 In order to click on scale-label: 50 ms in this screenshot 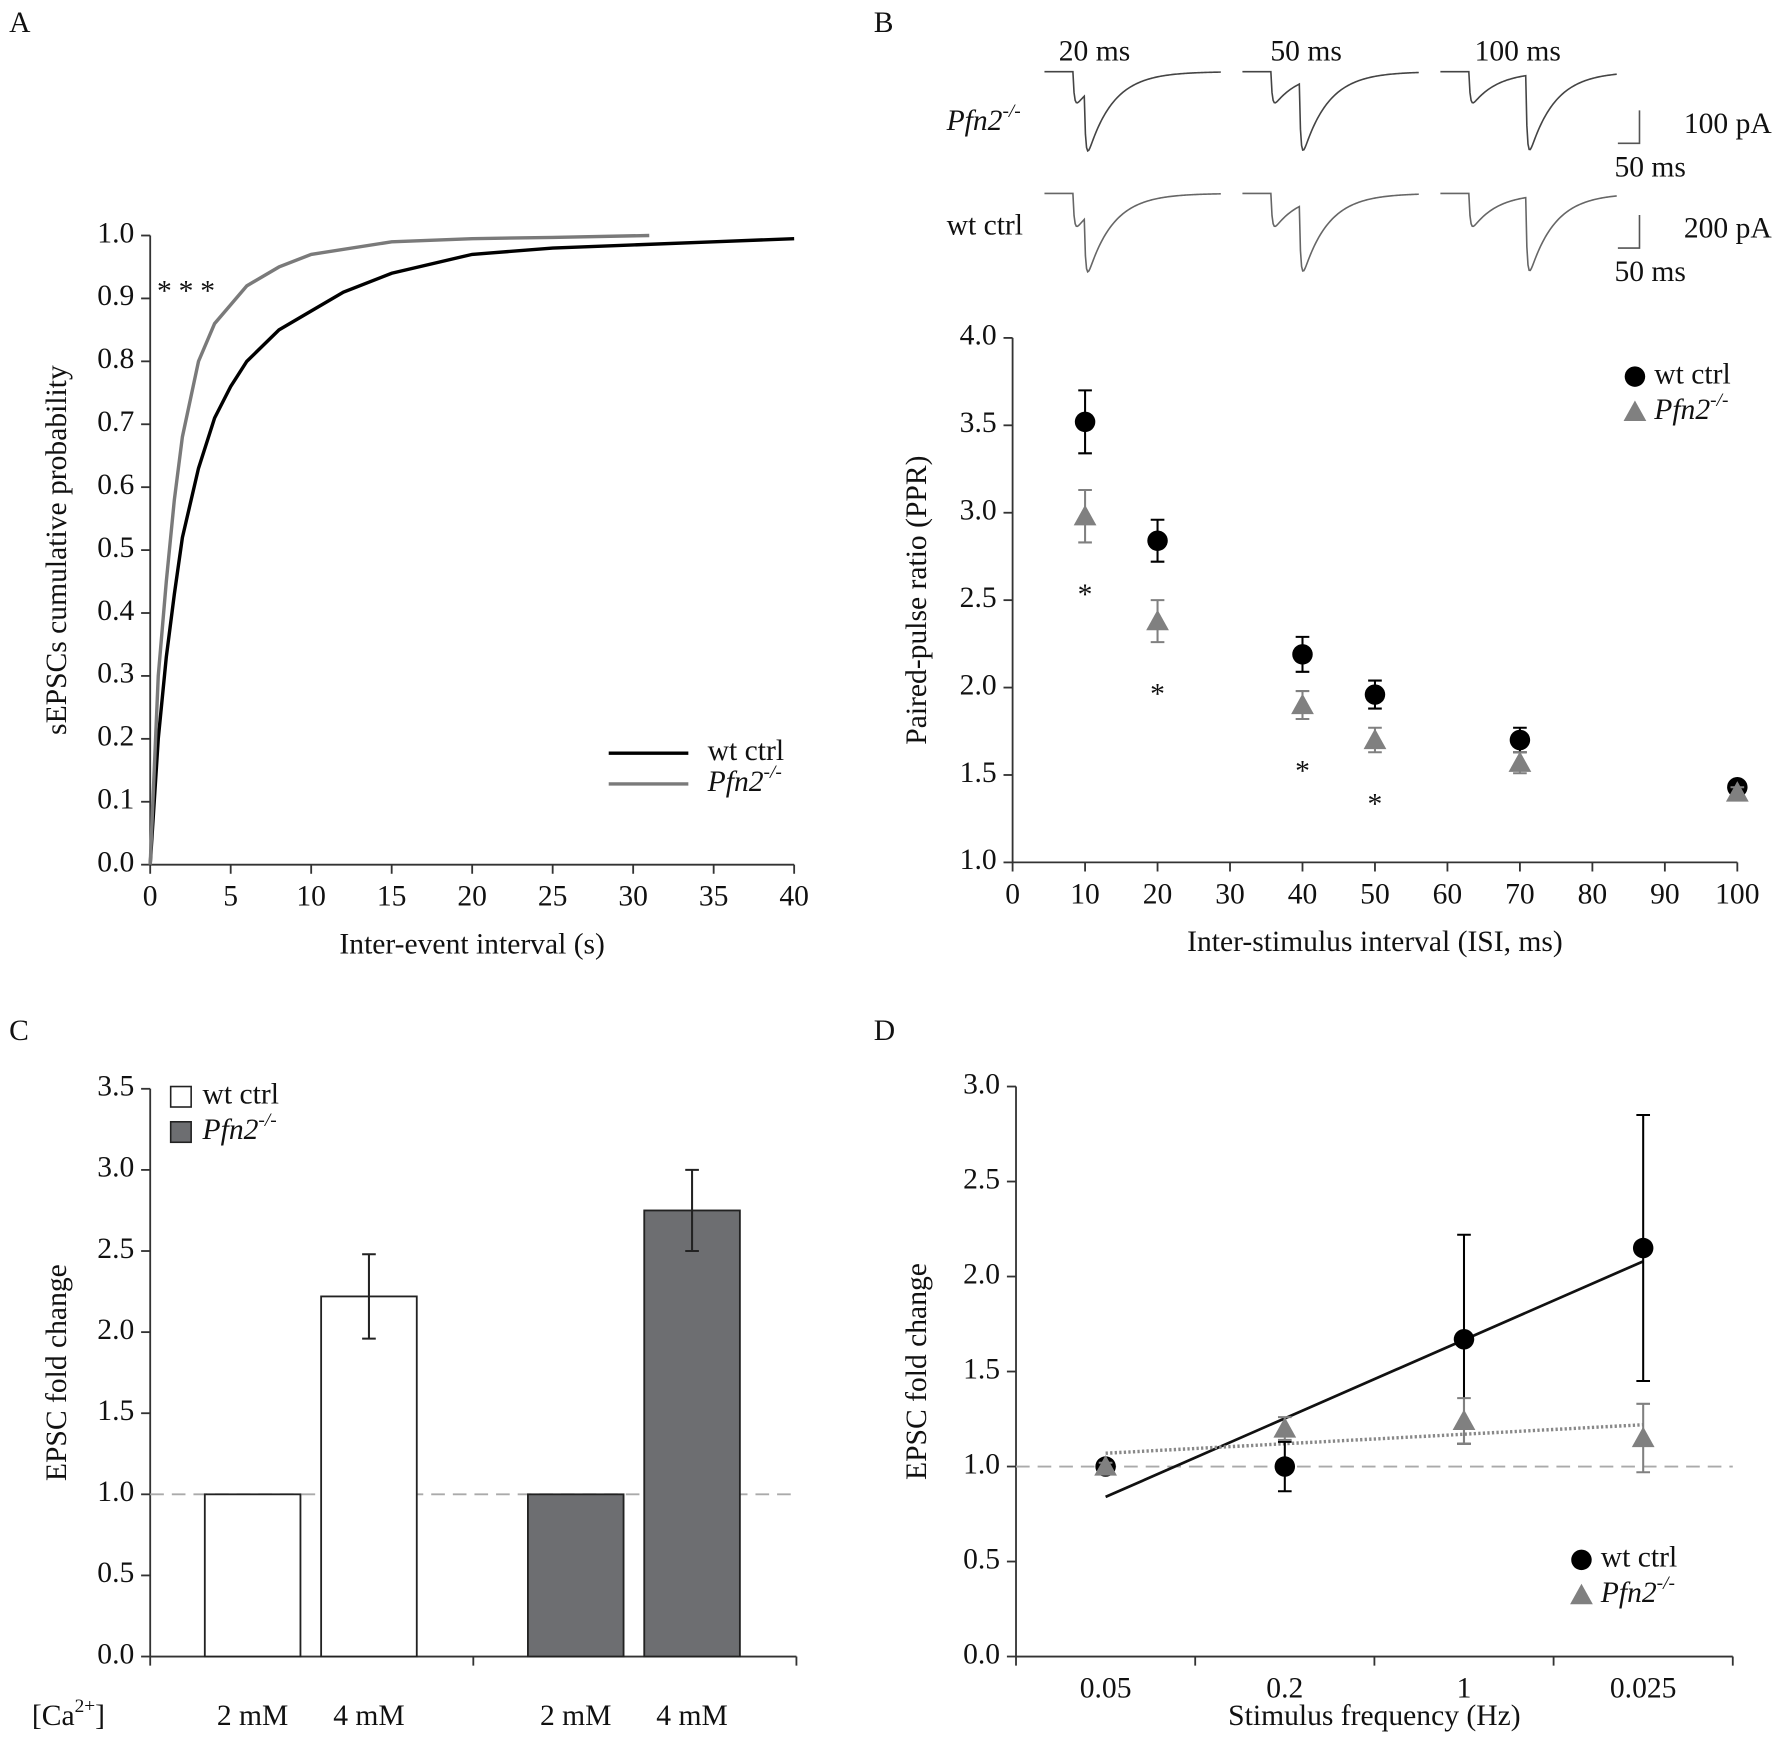, I will do `click(1650, 167)`.